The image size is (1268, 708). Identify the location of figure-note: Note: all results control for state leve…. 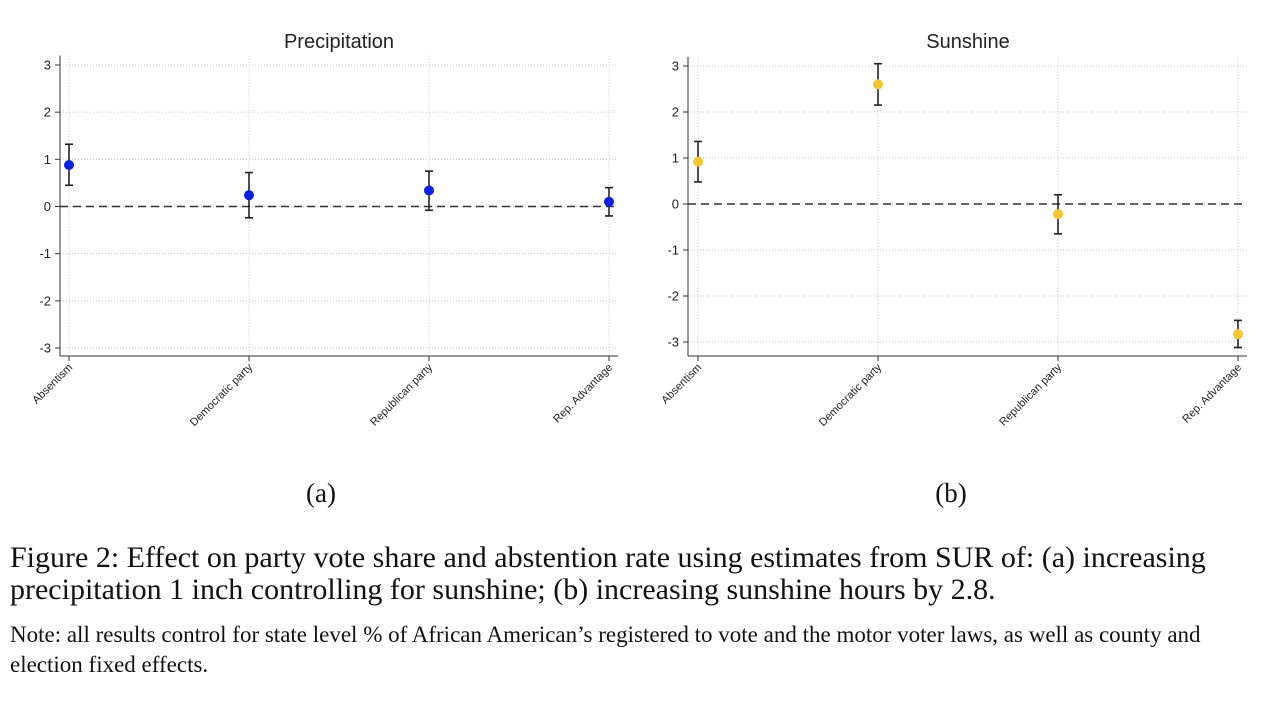
(605, 649).